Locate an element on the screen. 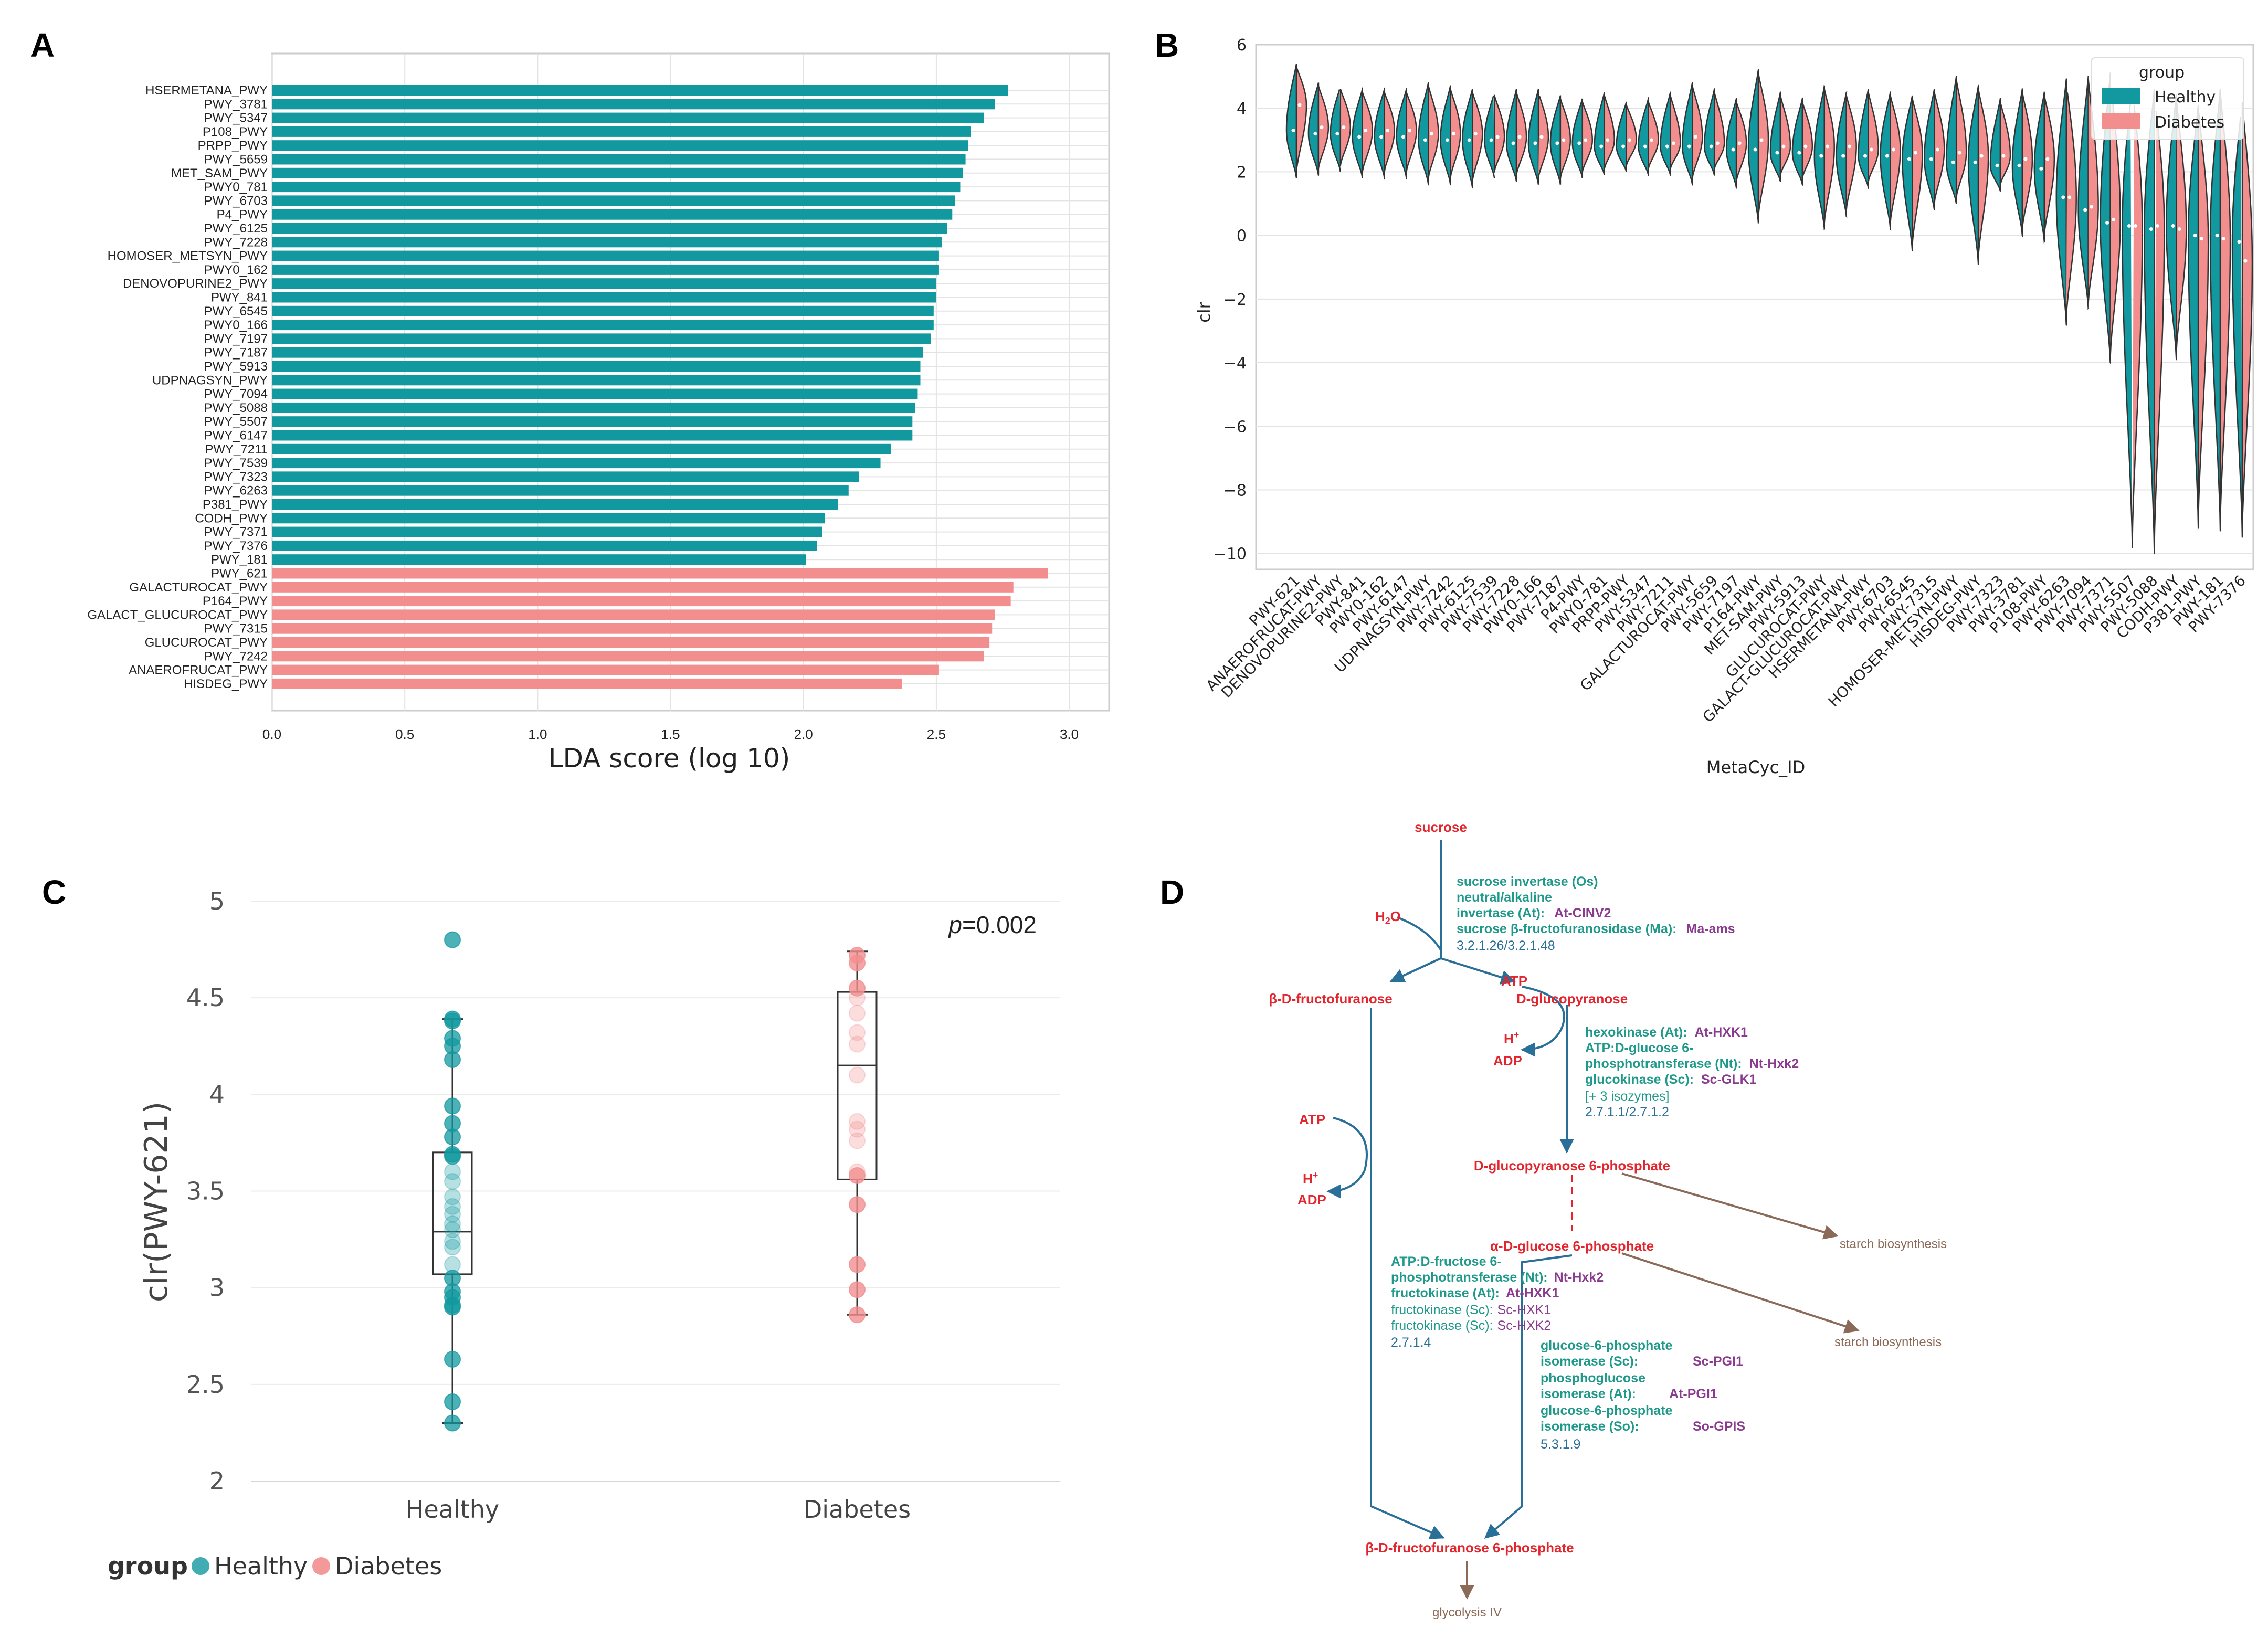  enzyme3-gene-d: Sc-HXK1 is located at coordinates (1524, 1310).